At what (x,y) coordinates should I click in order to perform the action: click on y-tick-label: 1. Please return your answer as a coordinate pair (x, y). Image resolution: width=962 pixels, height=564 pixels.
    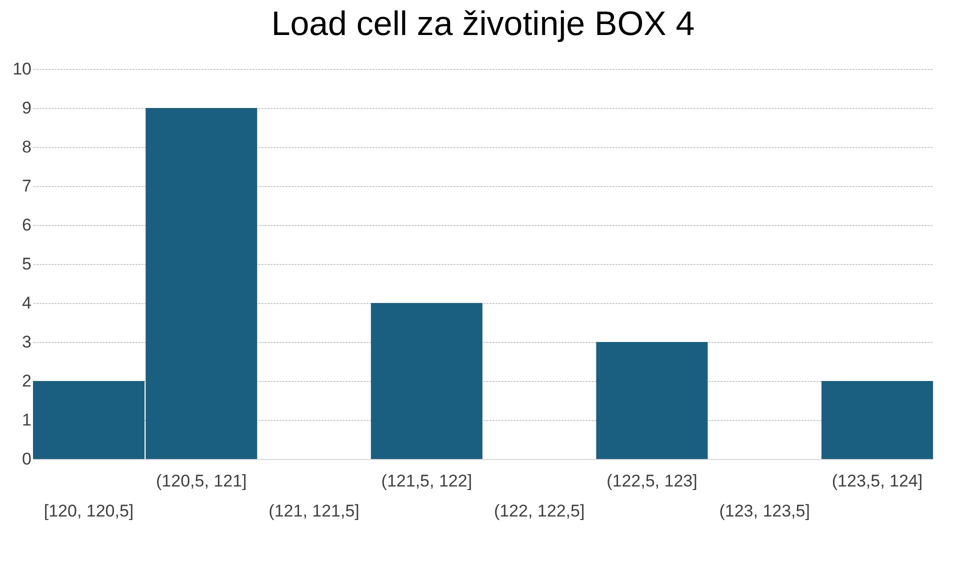
    Looking at the image, I should click on (27, 420).